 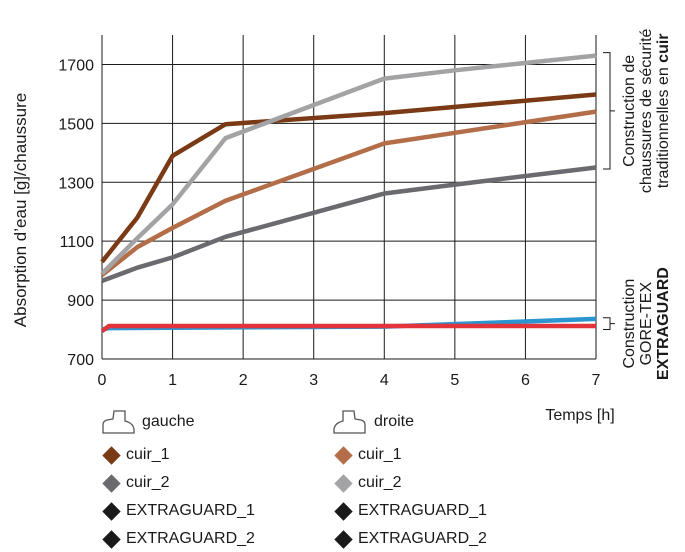 What do you see at coordinates (579, 415) in the screenshot?
I see `x-axis-label: Temps [h]` at bounding box center [579, 415].